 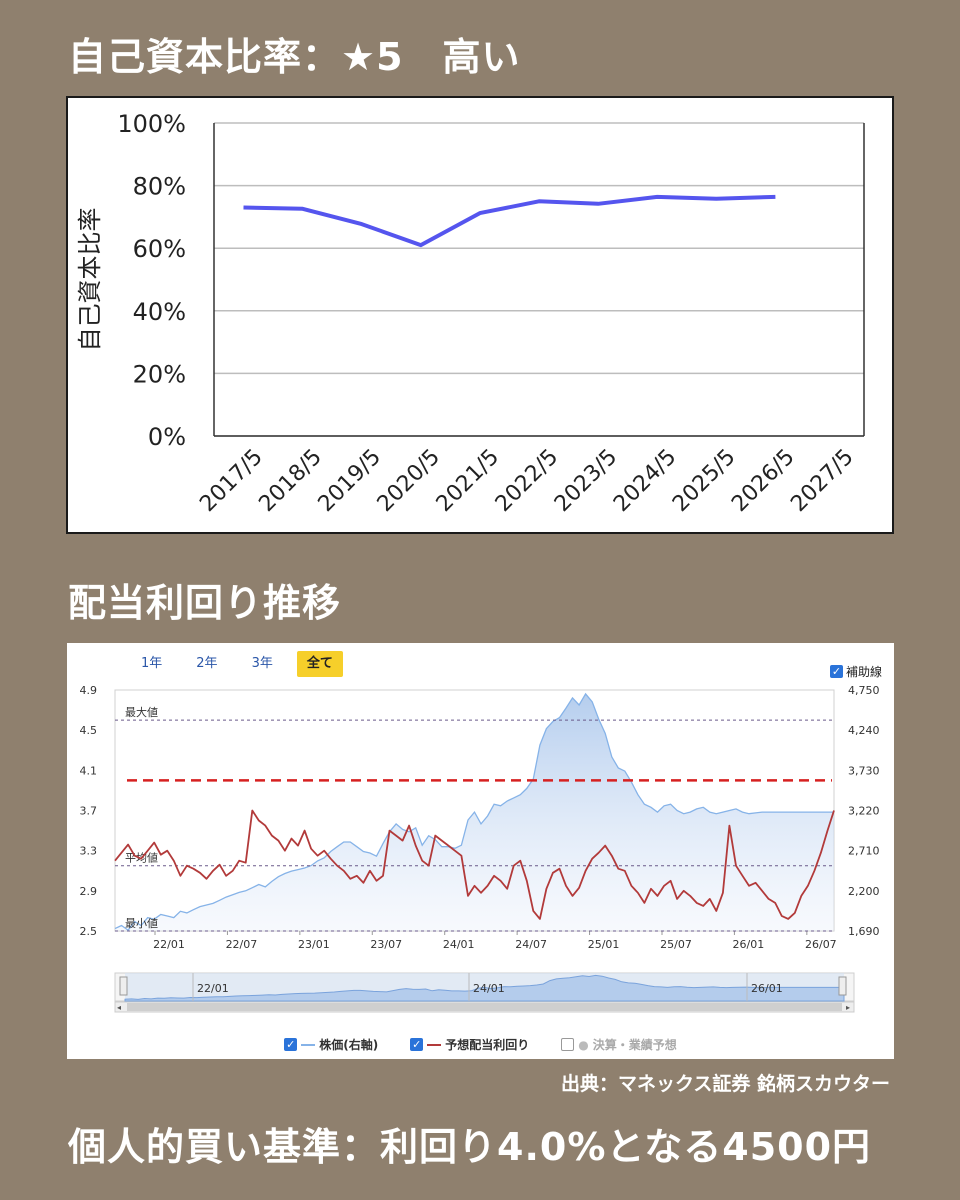 What do you see at coordinates (767, 988) in the screenshot?
I see `navigator-tick-label: 26/01` at bounding box center [767, 988].